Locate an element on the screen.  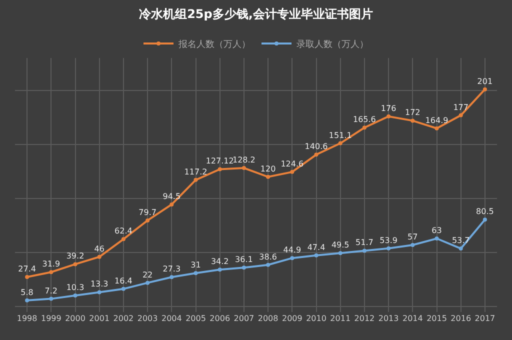
x-tick-label: 2011 is located at coordinates (340, 318).